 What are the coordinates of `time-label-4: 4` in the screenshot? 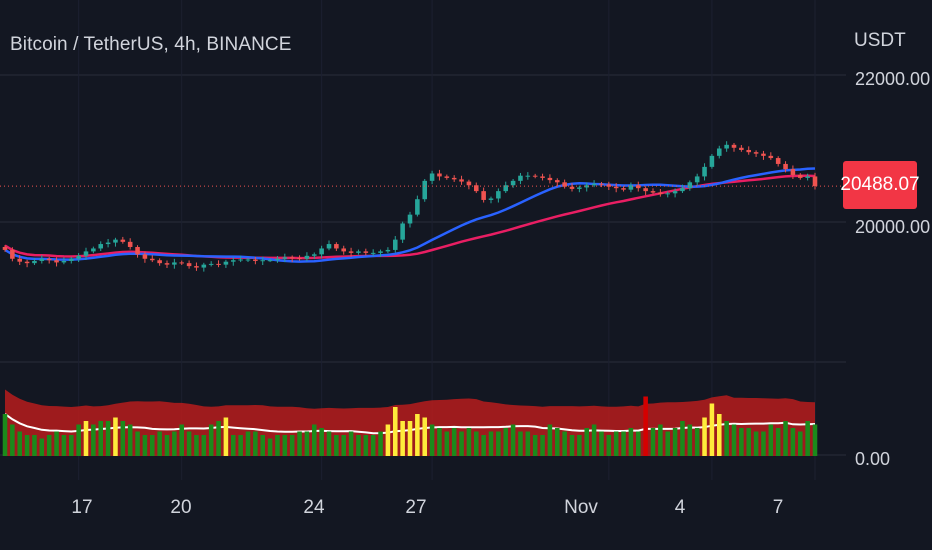 It's located at (680, 507).